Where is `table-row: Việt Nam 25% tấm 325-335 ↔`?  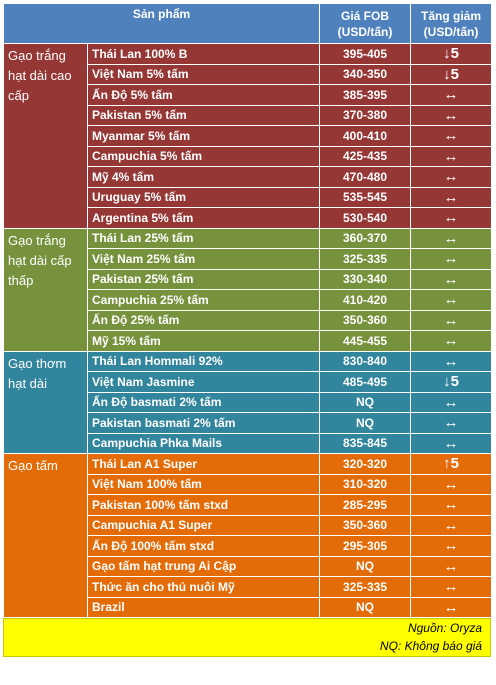
table-row: Việt Nam 25% tấm 325-335 ↔ is located at coordinates (248, 259).